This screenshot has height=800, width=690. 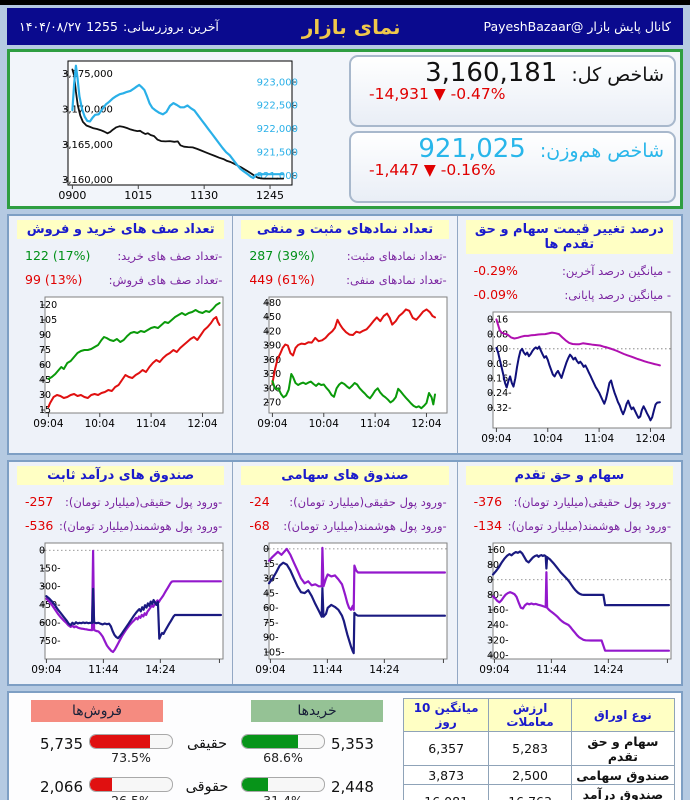 What do you see at coordinates (491, 73) in the screenshot?
I see `total-index-value: 3,160,181` at bounding box center [491, 73].